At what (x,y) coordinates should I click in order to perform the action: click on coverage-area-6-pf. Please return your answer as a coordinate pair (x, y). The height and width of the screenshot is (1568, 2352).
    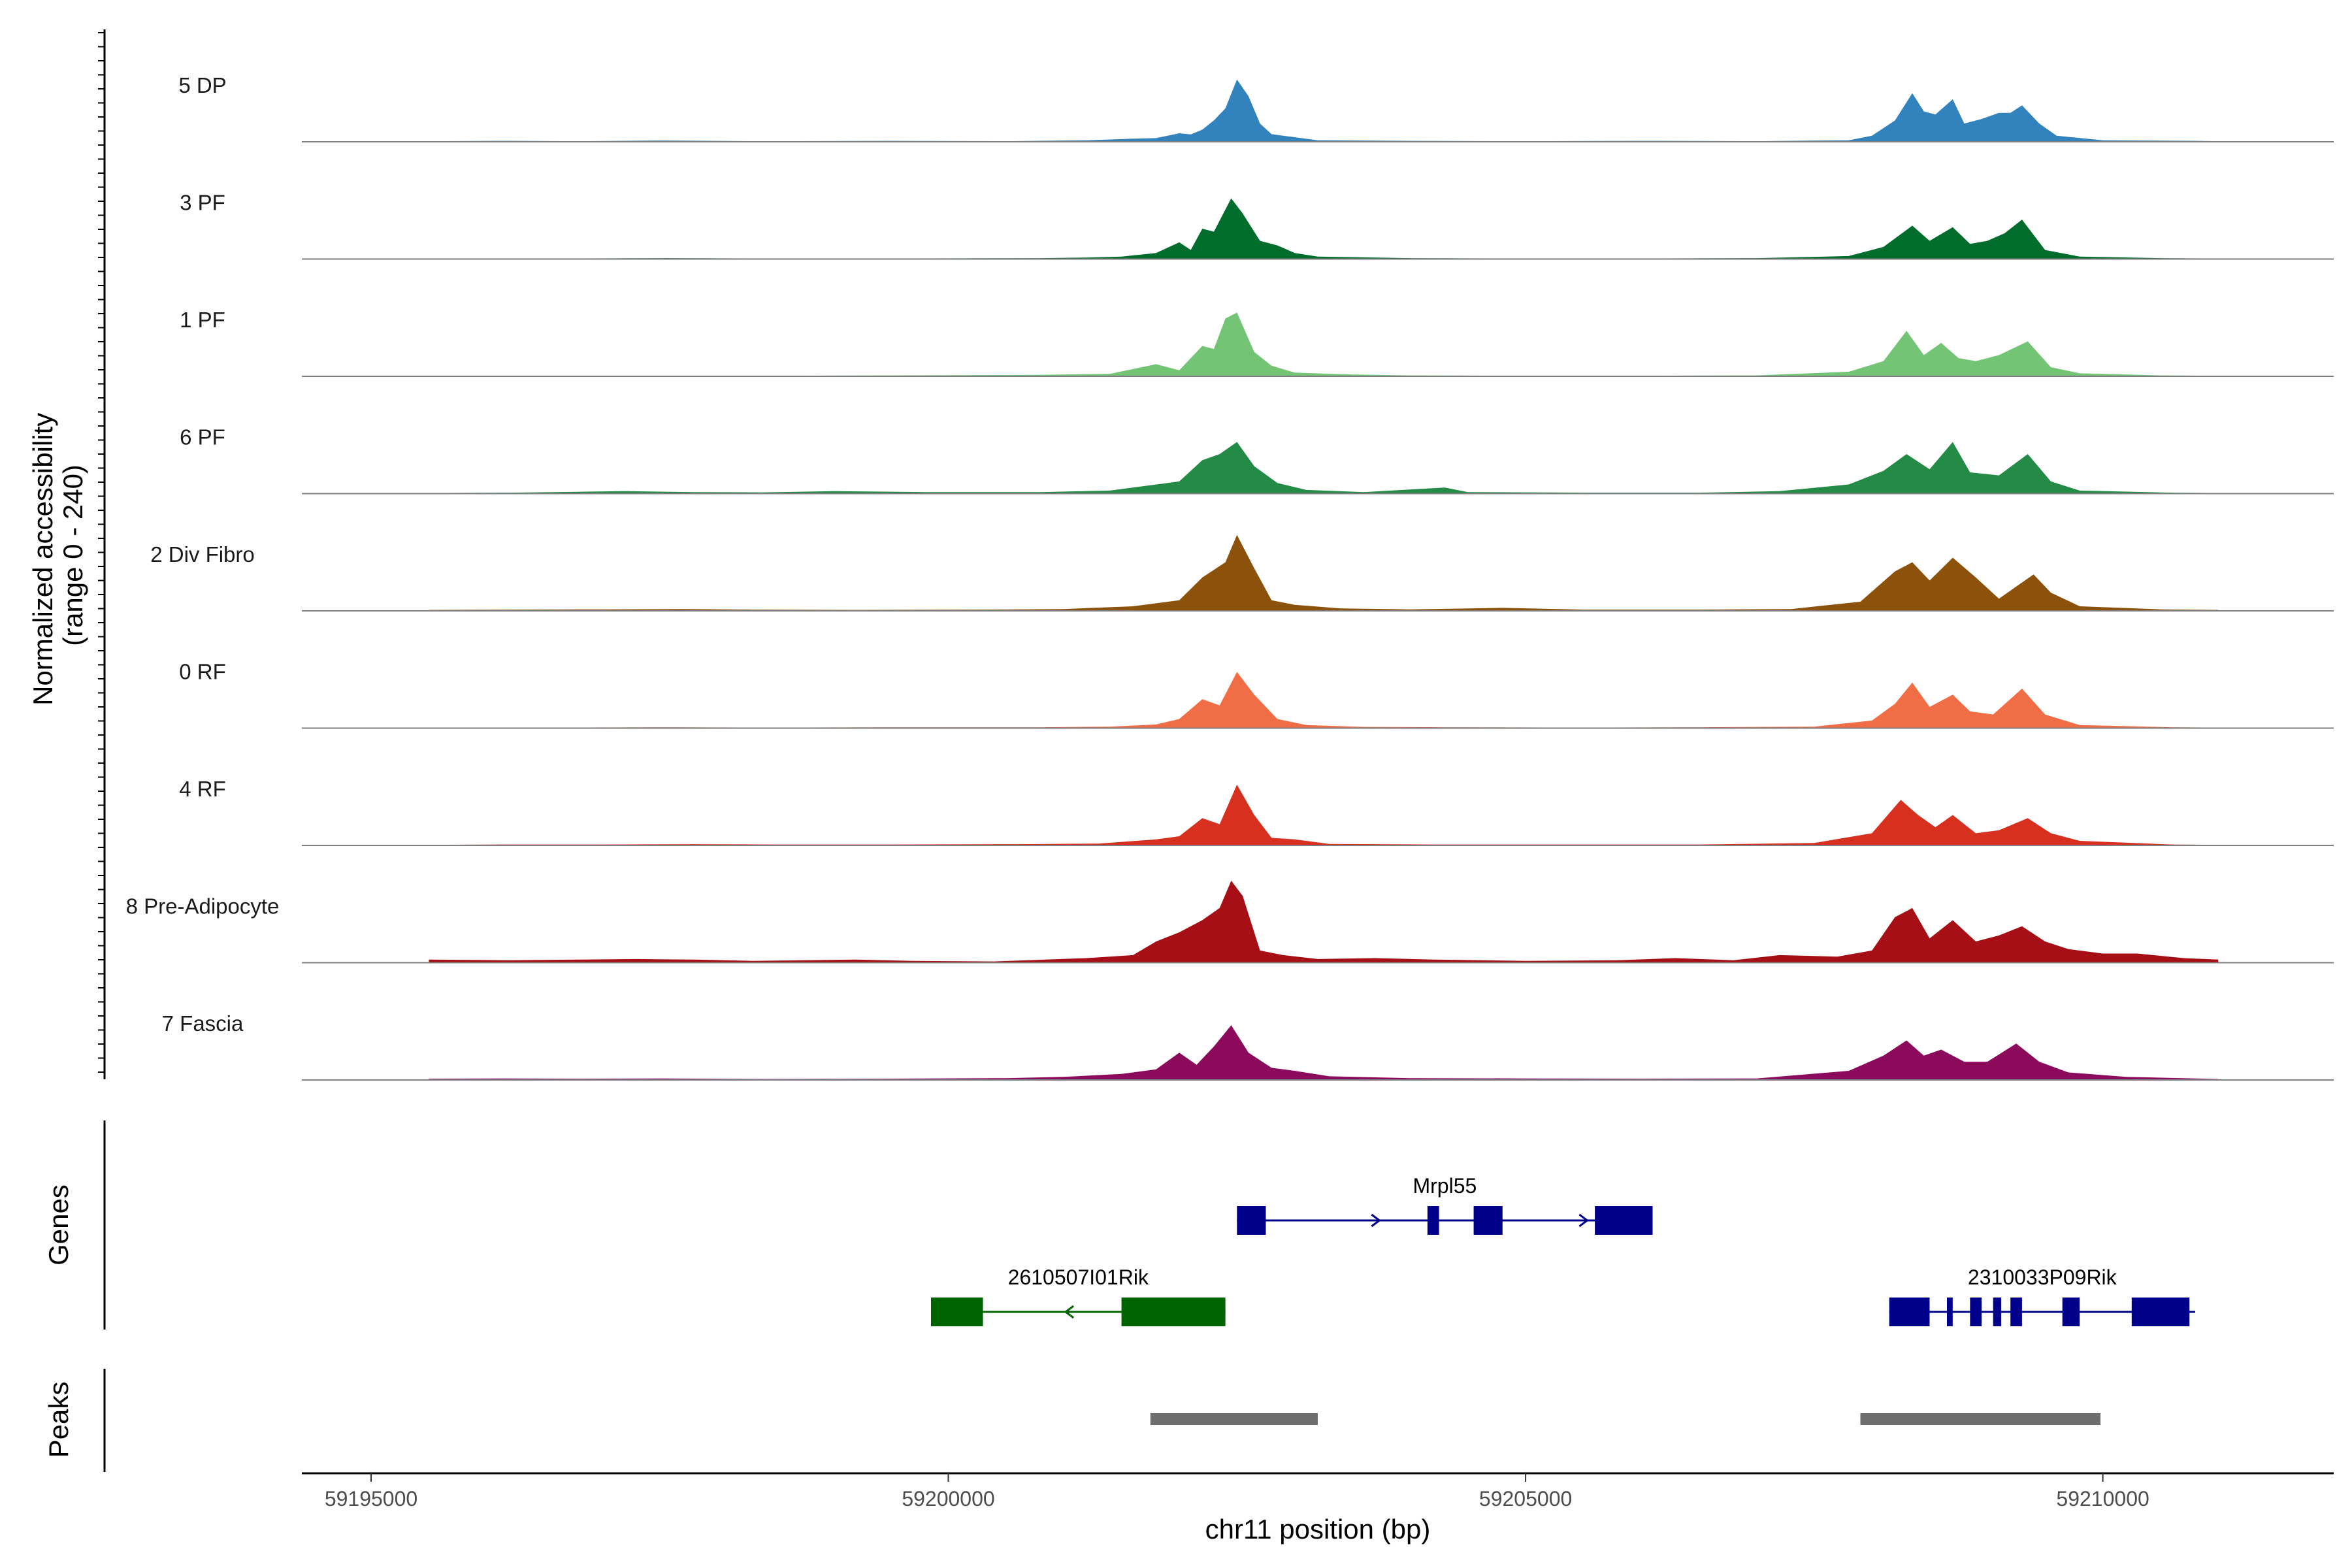
    Looking at the image, I should click on (1324, 468).